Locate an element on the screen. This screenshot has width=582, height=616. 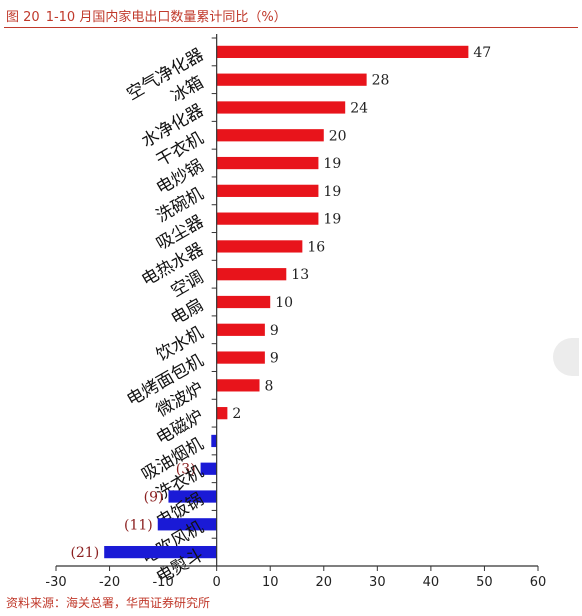
data-label-1: 47 is located at coordinates (482, 53).